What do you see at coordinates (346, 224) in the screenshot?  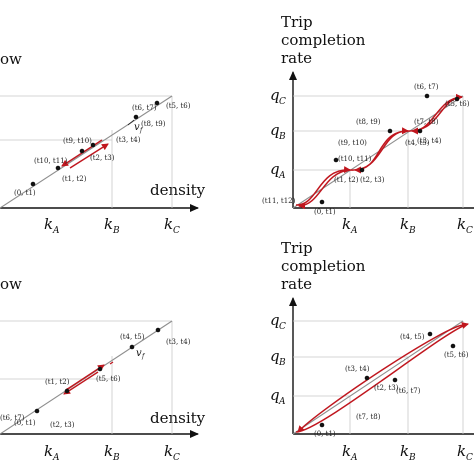 I see `tr-tick-ka: k` at bounding box center [346, 224].